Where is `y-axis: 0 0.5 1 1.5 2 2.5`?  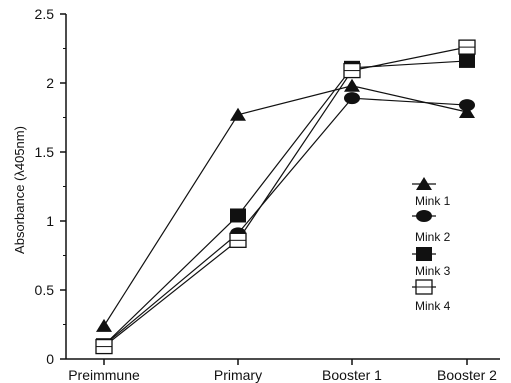 y-axis: 0 0.5 1 1.5 2 2.5 is located at coordinates (51, 186).